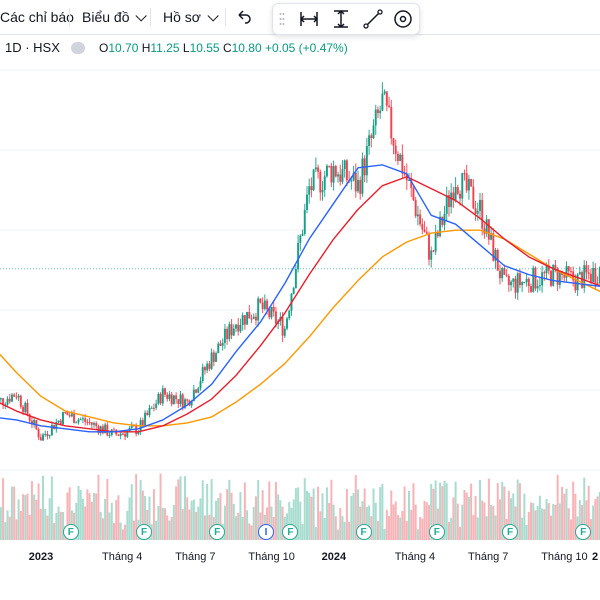  I want to click on indicators-button: Các chỉ báo, so click(37, 17).